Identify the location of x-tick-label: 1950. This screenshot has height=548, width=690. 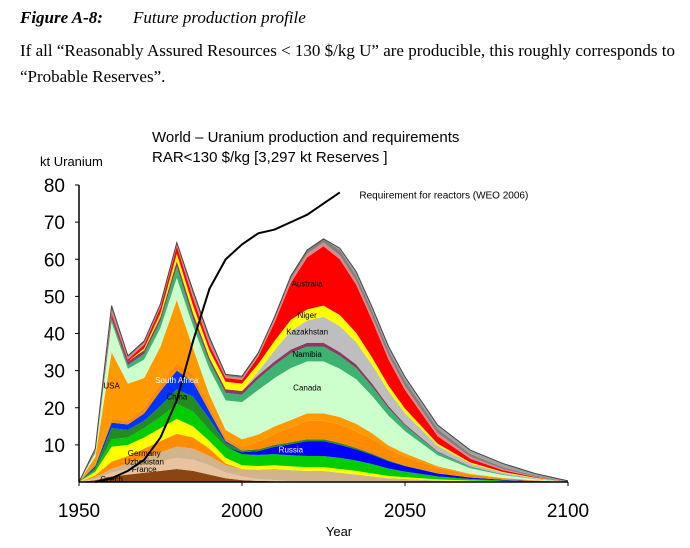
(79, 511).